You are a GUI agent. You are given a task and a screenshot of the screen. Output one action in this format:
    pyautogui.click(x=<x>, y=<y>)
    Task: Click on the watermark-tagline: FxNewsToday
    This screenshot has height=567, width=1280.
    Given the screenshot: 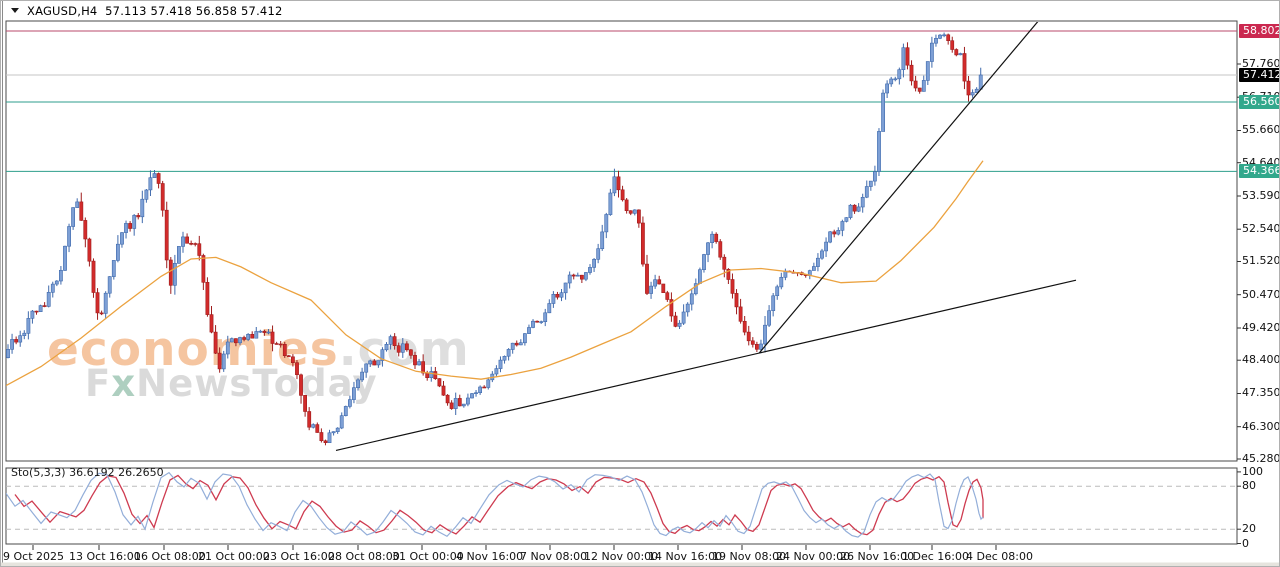 What is the action you would take?
    pyautogui.click(x=277, y=383)
    